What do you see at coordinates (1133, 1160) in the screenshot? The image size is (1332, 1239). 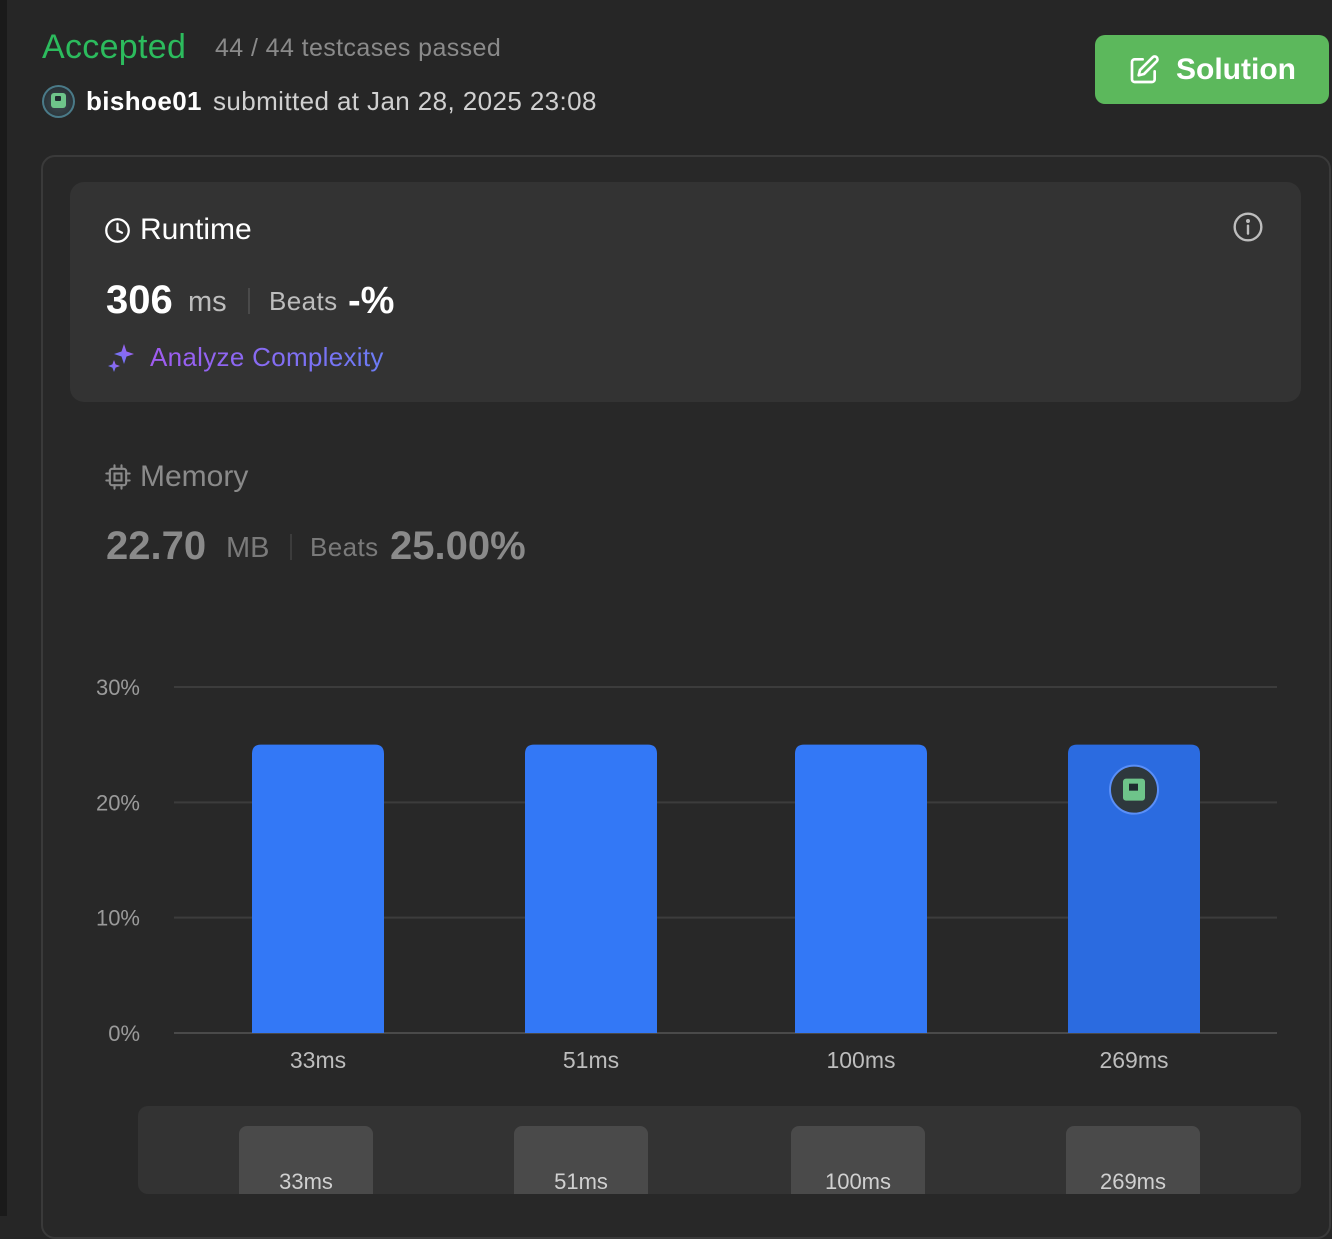 I see `scrubber-item-269ms: 269ms` at bounding box center [1133, 1160].